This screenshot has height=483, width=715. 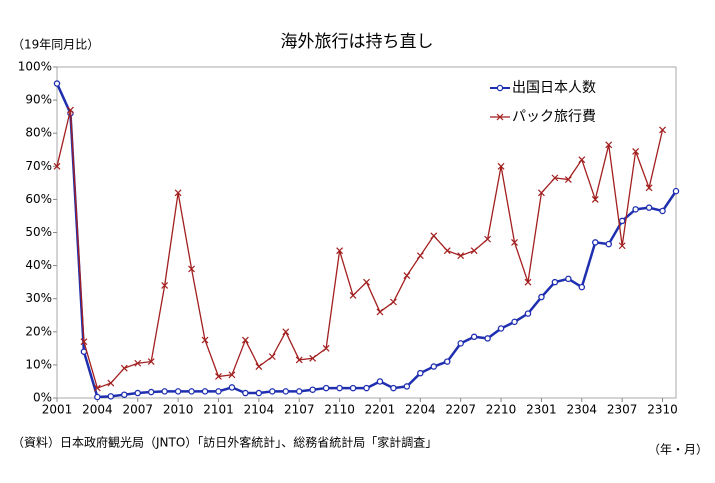 What do you see at coordinates (38, 331) in the screenshot?
I see `y-tick-label: 20%` at bounding box center [38, 331].